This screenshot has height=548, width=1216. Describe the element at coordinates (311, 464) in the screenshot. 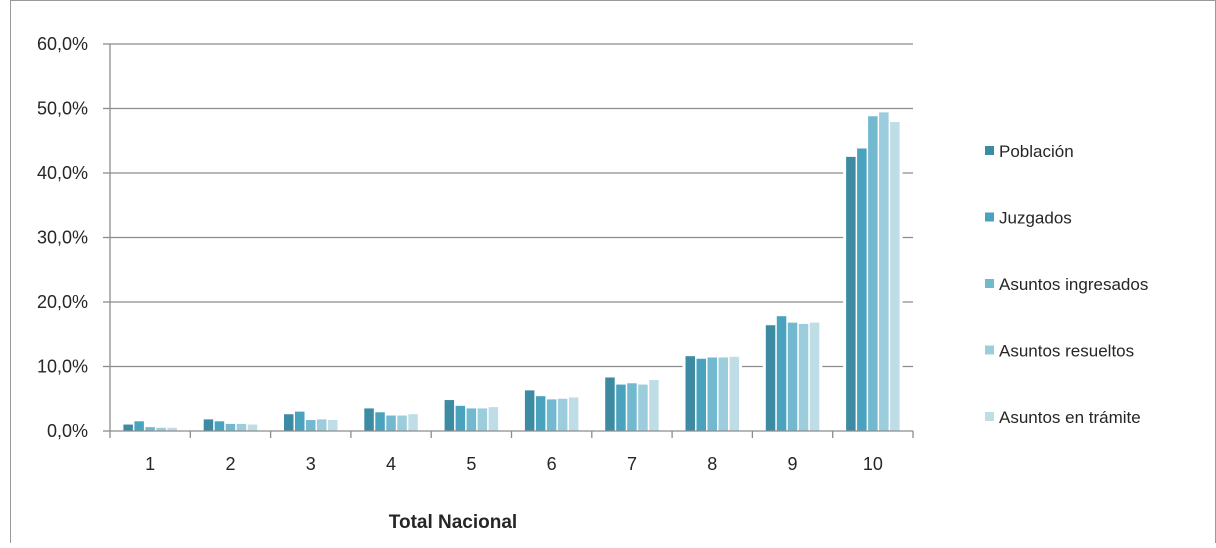

I see `x-tick-label: 3` at that location.